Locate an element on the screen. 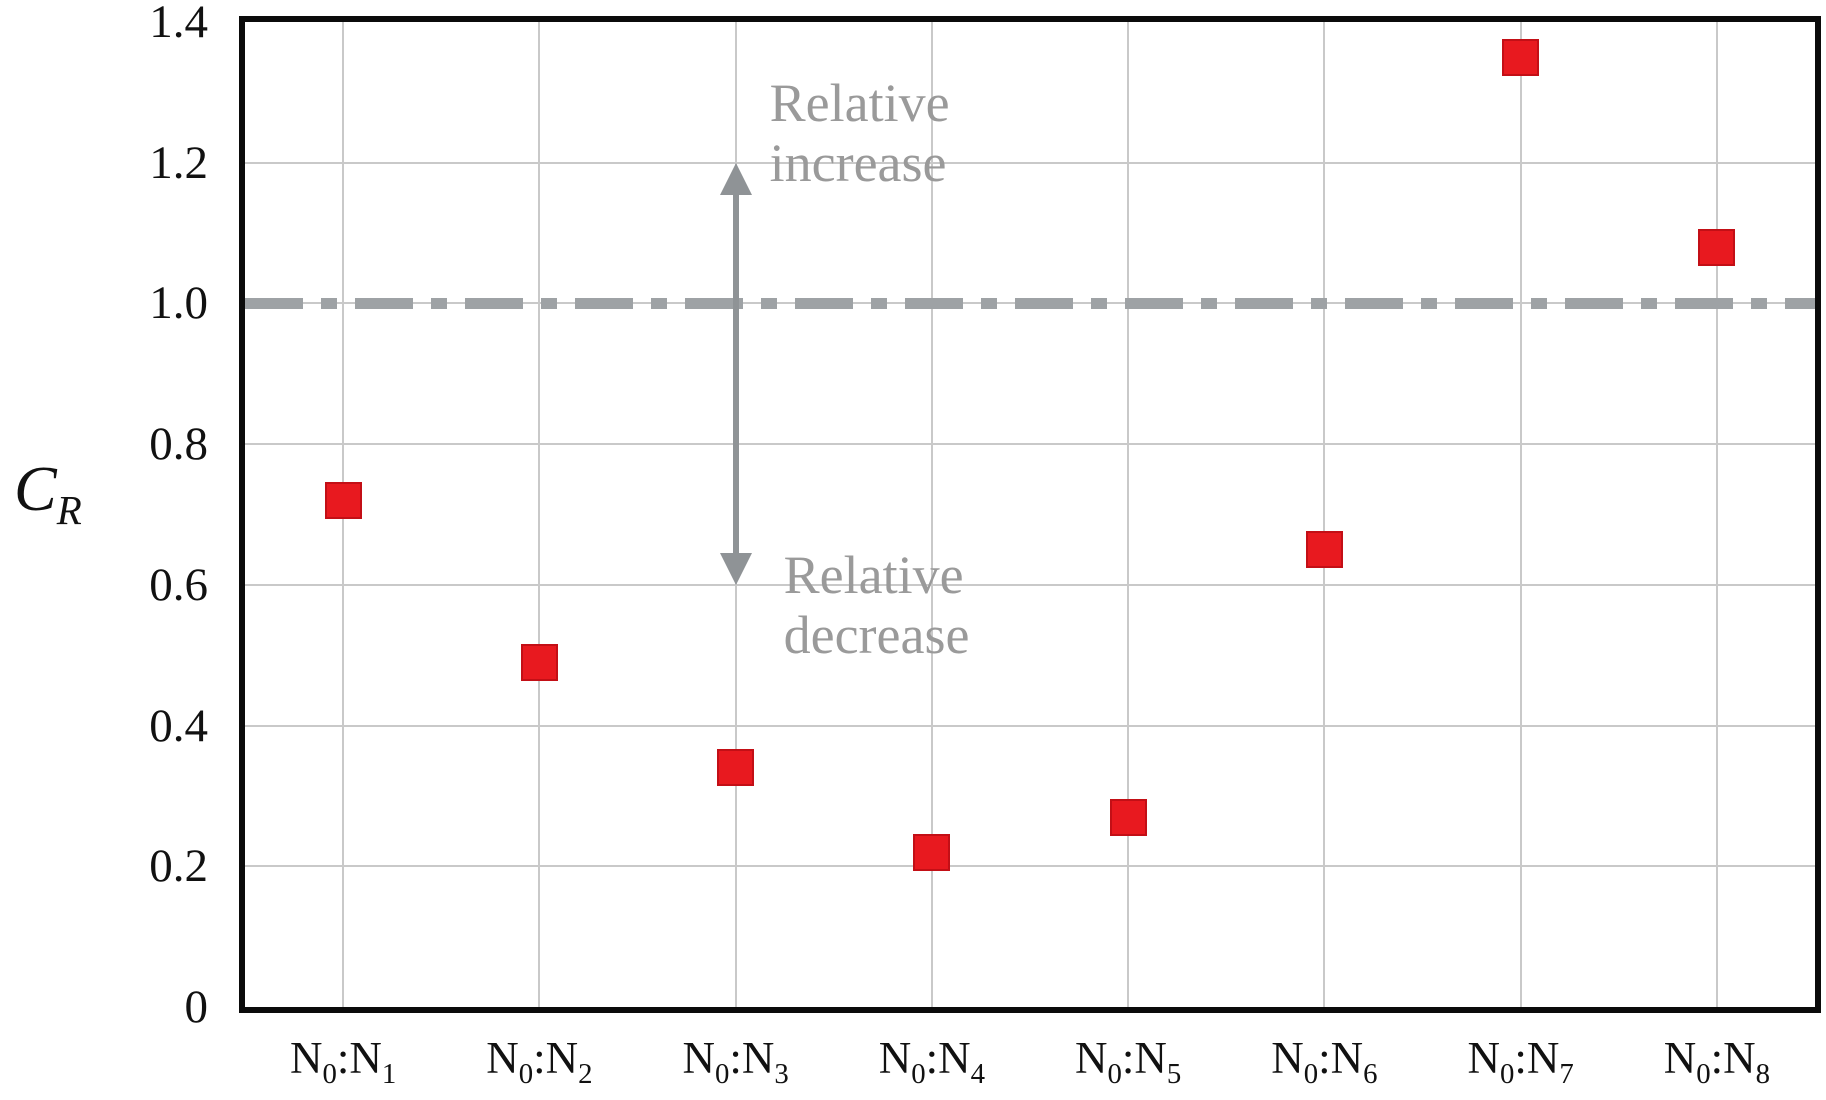  x-tick-label: N0:N7 is located at coordinates (1520, 1061).